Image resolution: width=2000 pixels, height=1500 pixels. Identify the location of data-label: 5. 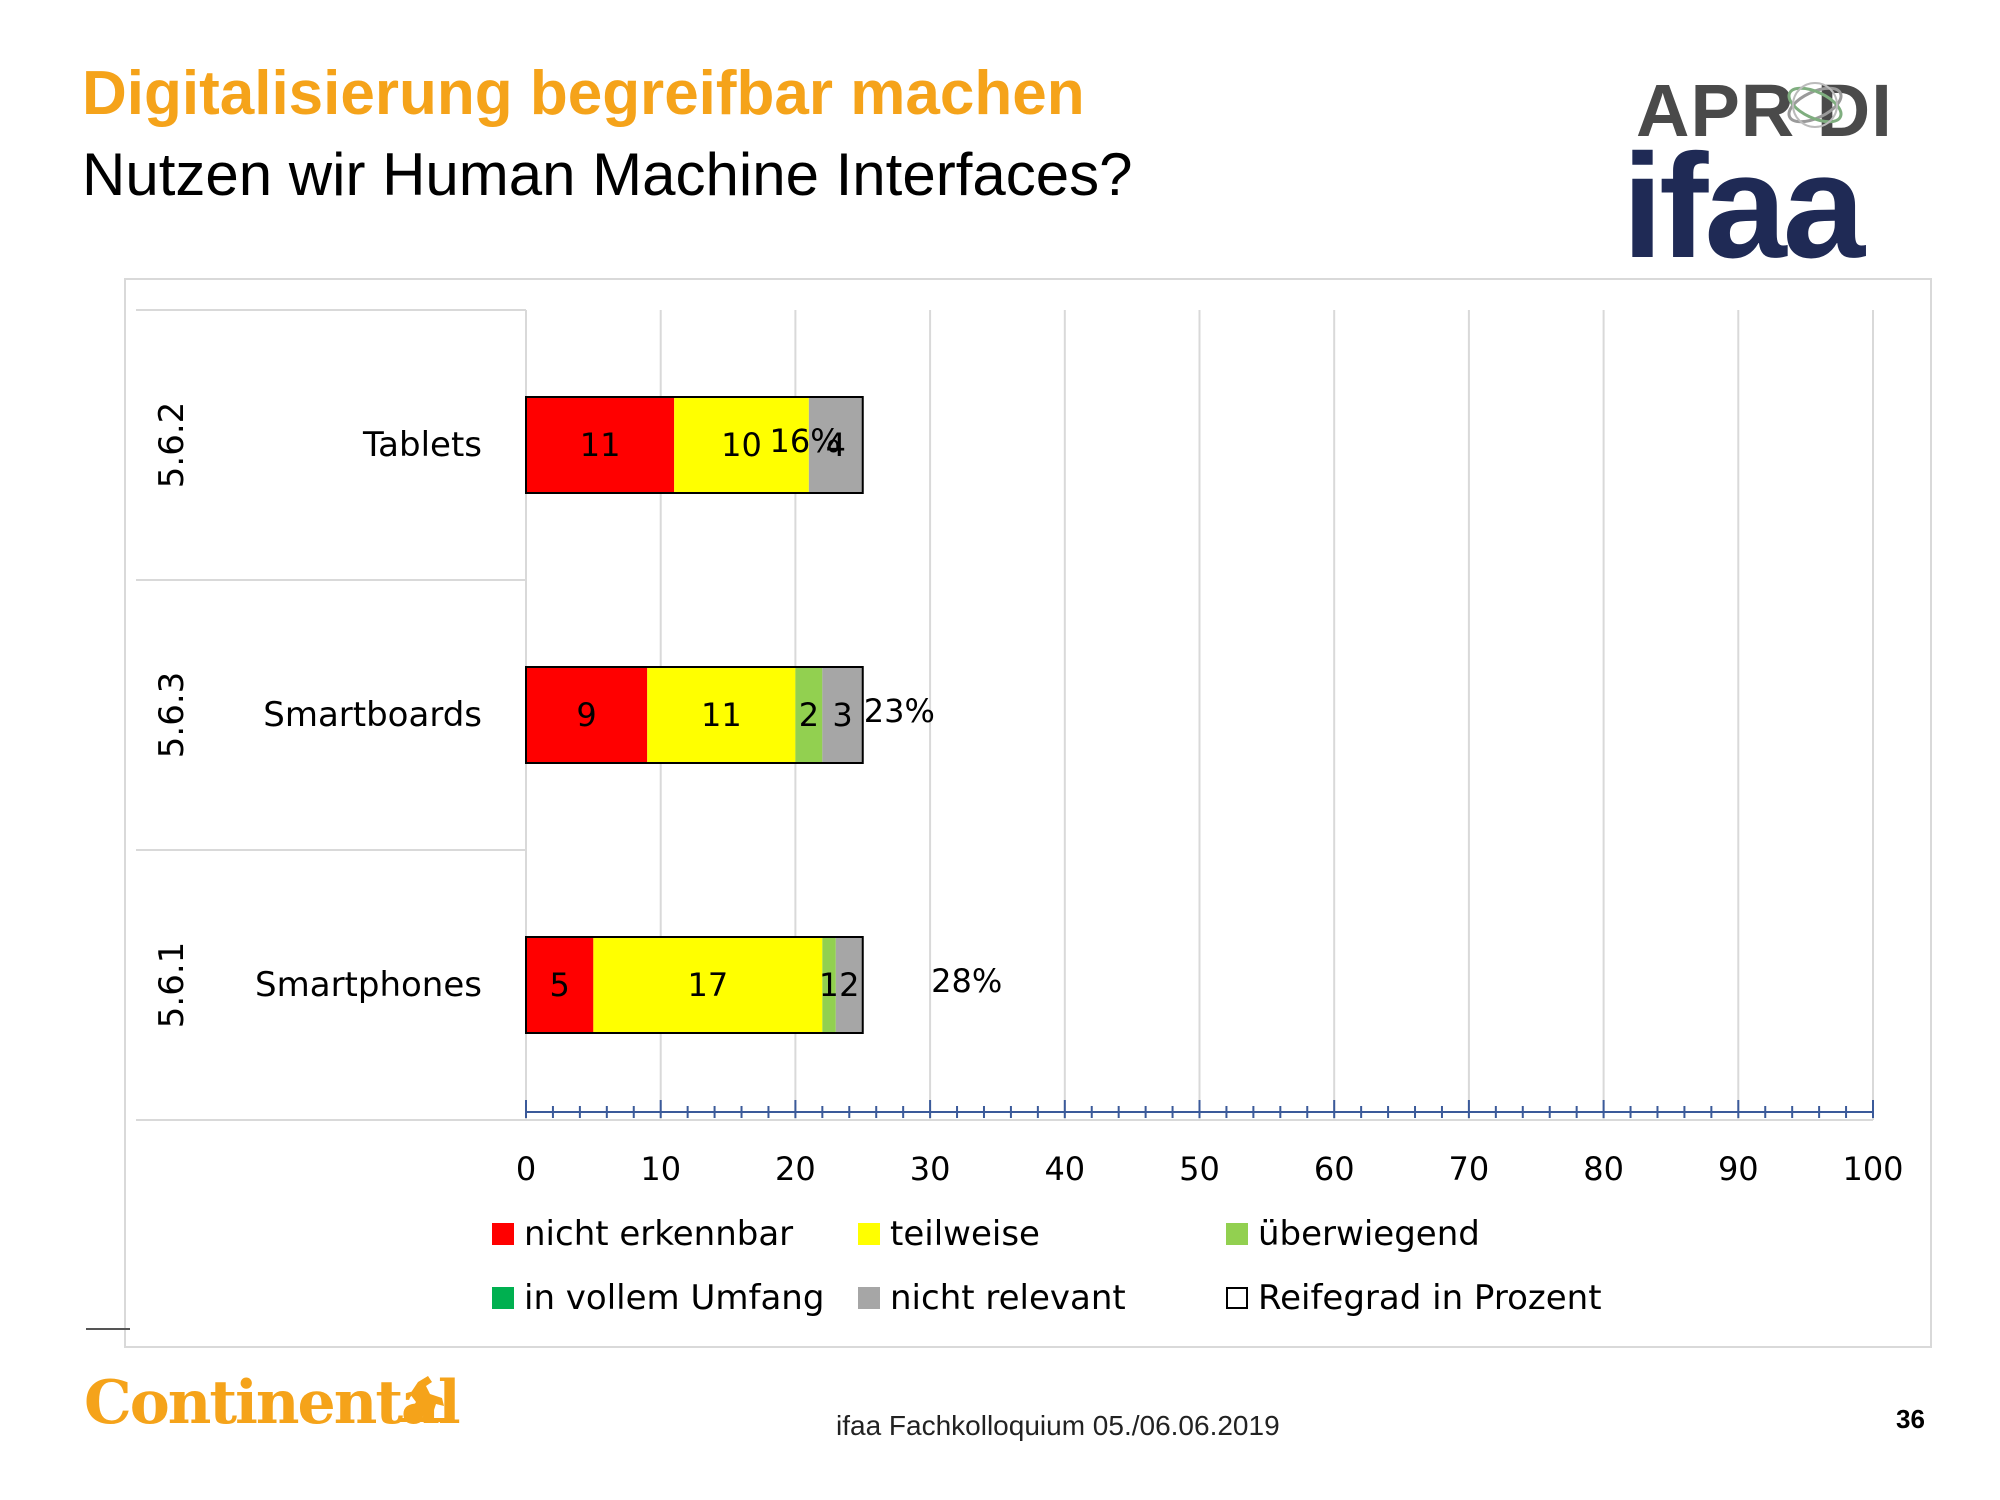
(559, 985).